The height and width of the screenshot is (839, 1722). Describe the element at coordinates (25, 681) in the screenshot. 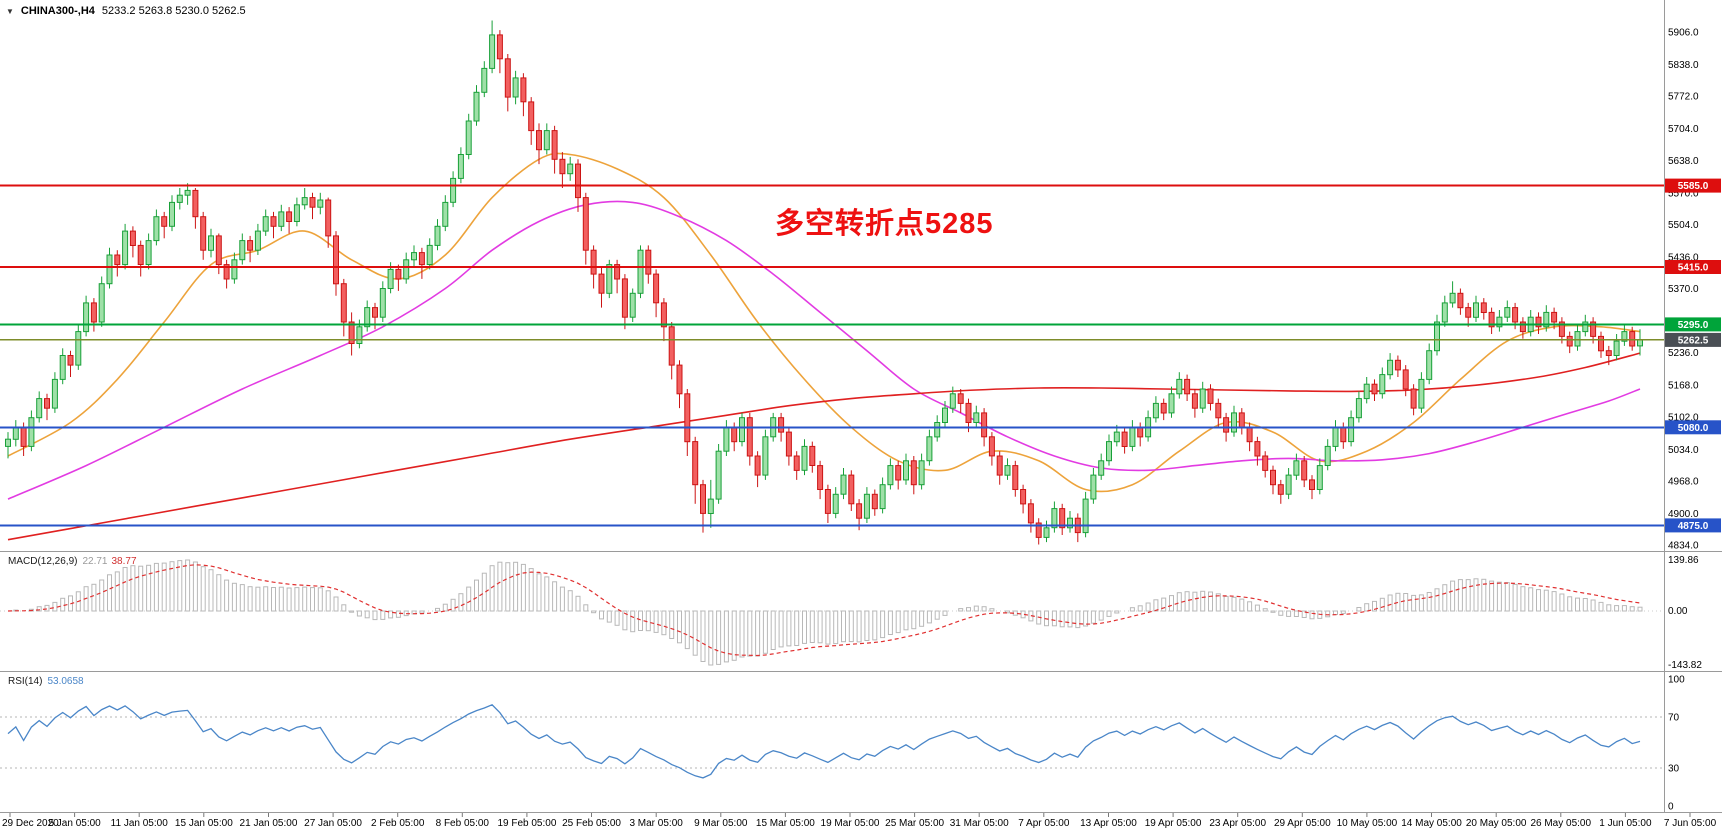

I see `rsi-name: RSI(14)` at that location.